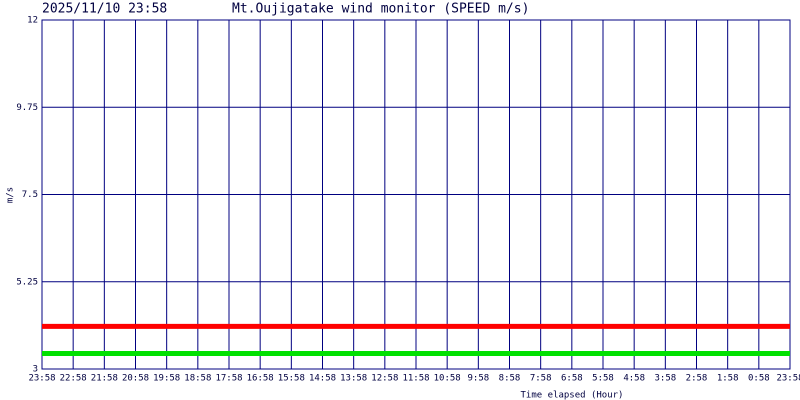 This screenshot has height=400, width=800. Describe the element at coordinates (73, 379) in the screenshot. I see `x-tick-label: 22:58` at that location.